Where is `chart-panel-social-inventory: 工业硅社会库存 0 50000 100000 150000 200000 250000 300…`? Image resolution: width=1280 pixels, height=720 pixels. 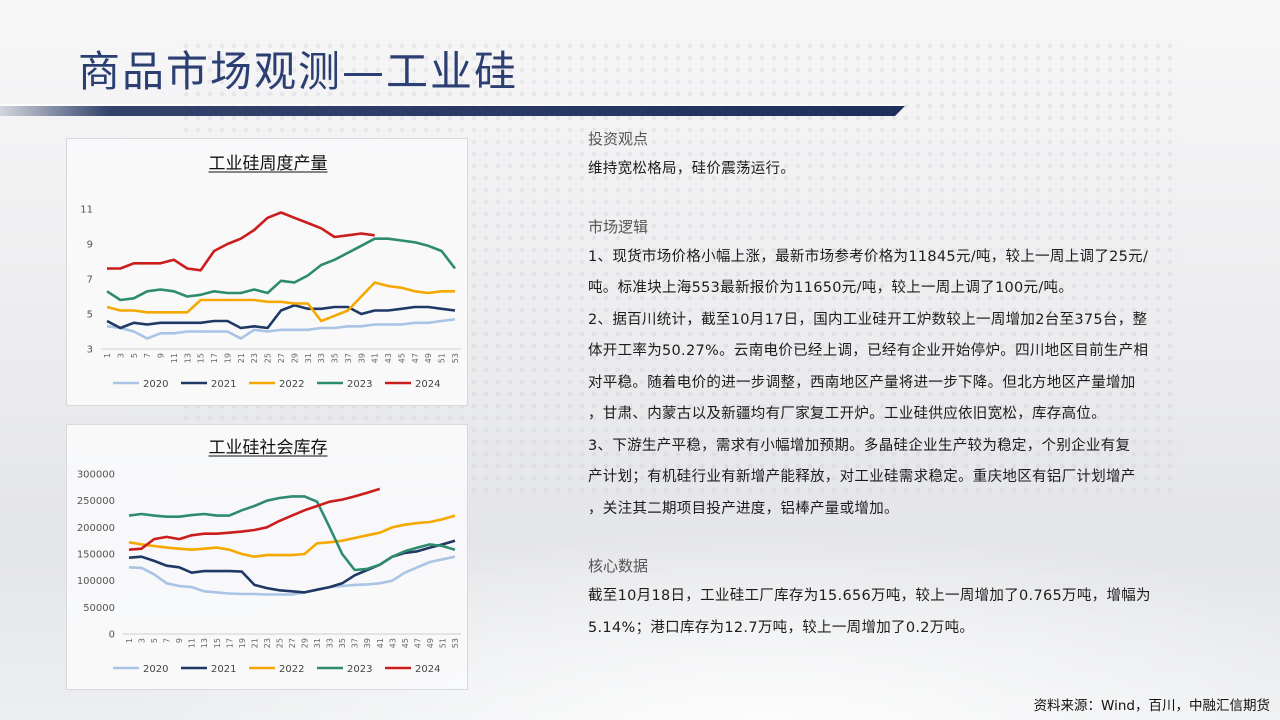 chart-panel-social-inventory: 工业硅社会库存 0 50000 100000 150000 200000 250000 300… is located at coordinates (267, 557).